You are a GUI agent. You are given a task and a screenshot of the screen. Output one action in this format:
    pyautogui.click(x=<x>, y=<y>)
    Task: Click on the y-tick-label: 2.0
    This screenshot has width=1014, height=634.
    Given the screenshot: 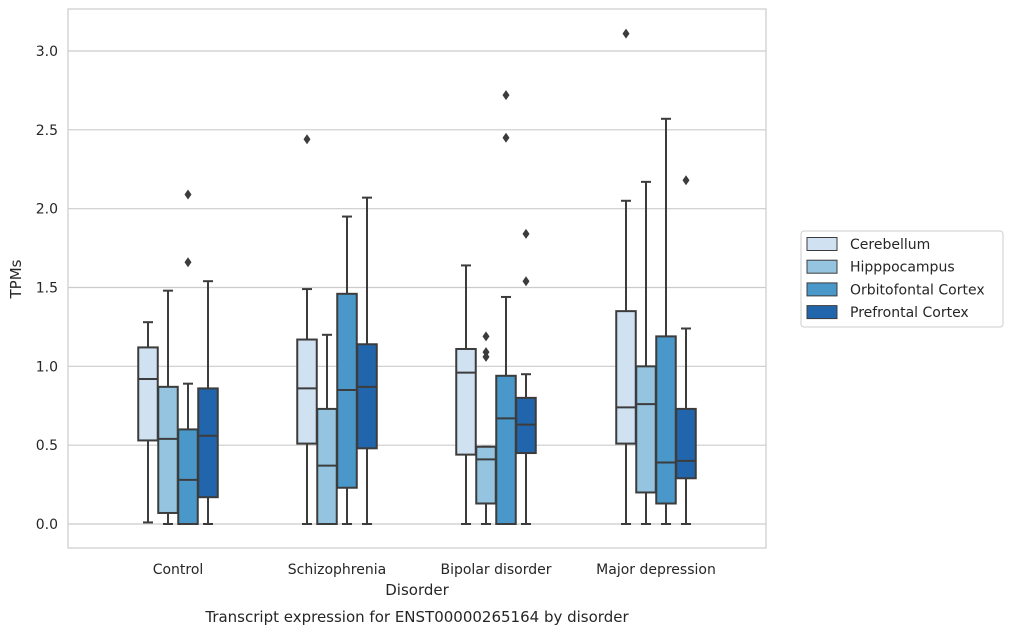 What is the action you would take?
    pyautogui.click(x=47, y=210)
    